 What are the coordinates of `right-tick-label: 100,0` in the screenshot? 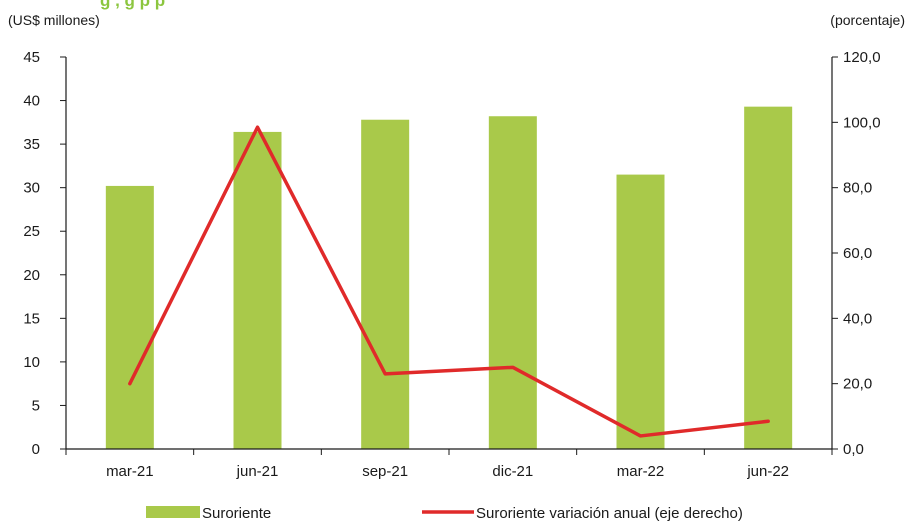 It's located at (862, 122).